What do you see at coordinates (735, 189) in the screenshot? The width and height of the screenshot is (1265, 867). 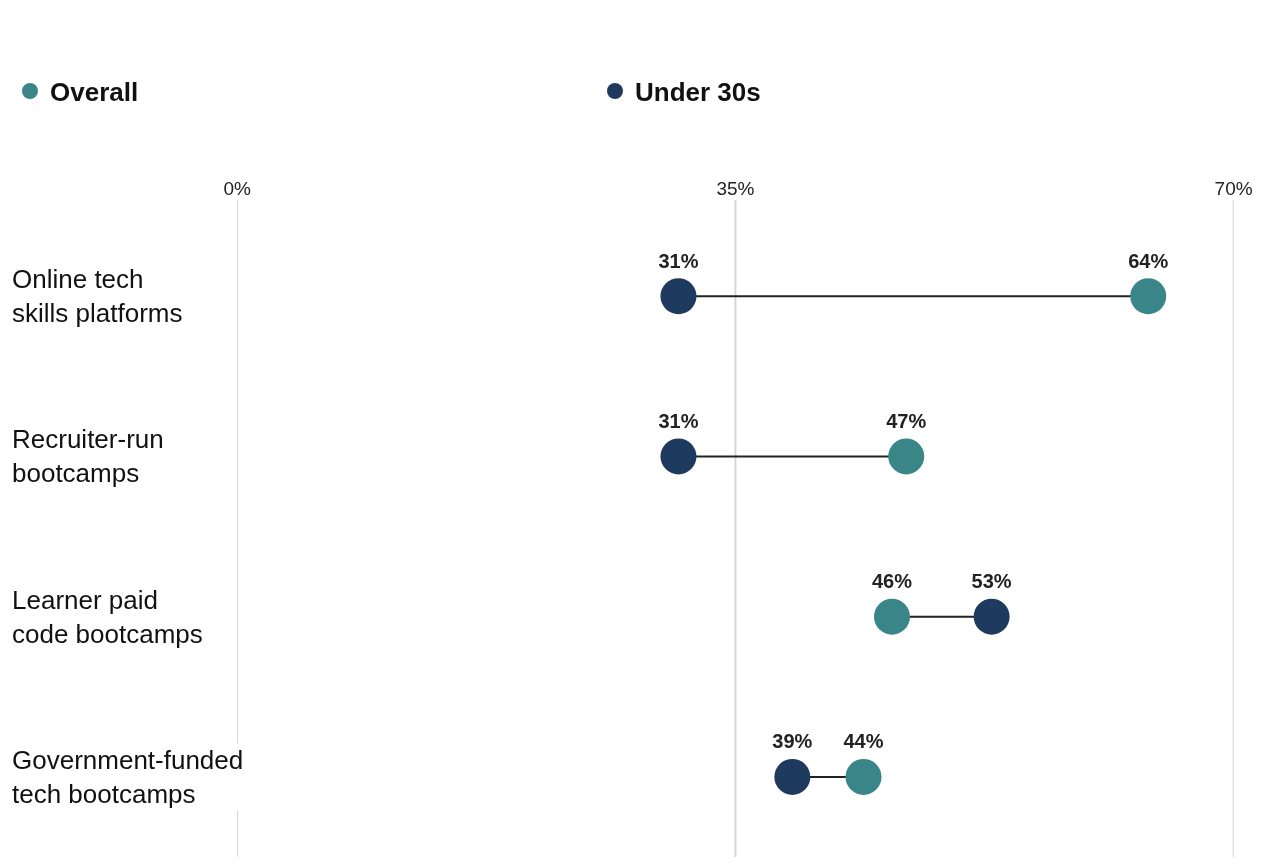 I see `x-tick-label: 35%` at bounding box center [735, 189].